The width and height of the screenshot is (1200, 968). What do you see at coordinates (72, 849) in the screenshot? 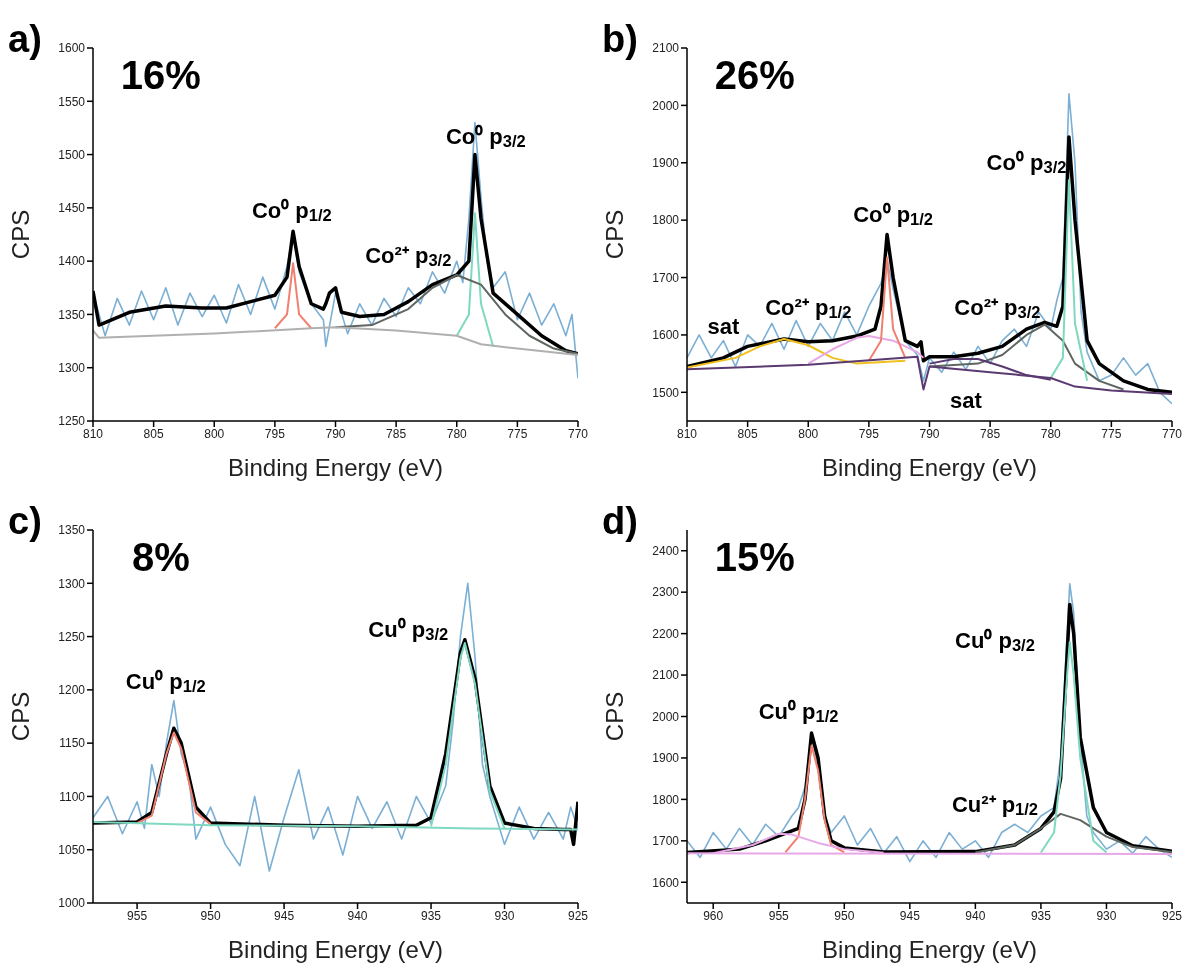
I see `y-tick-label: 1050` at bounding box center [72, 849].